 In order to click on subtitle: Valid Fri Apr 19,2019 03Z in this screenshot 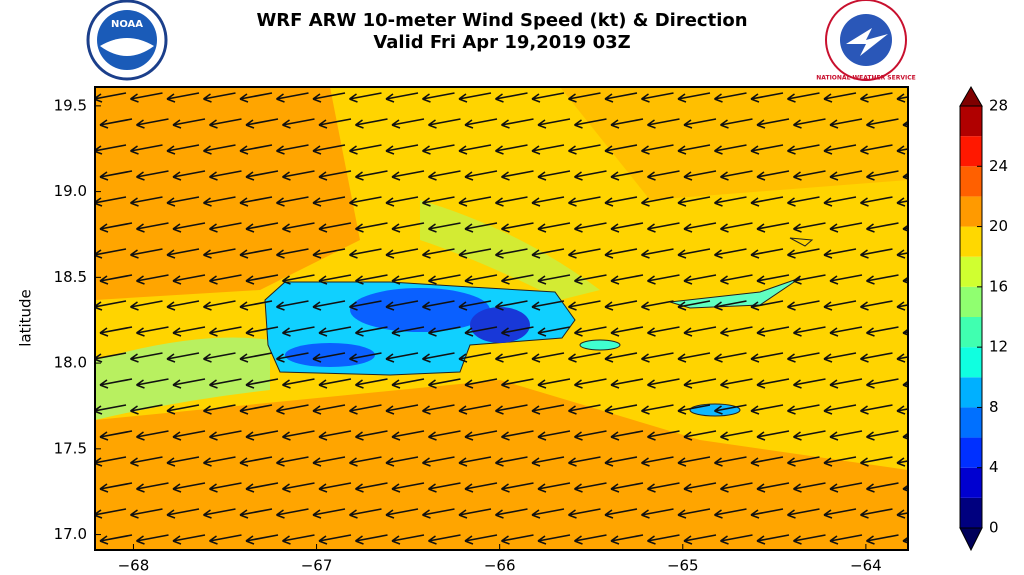, I will do `click(501, 42)`.